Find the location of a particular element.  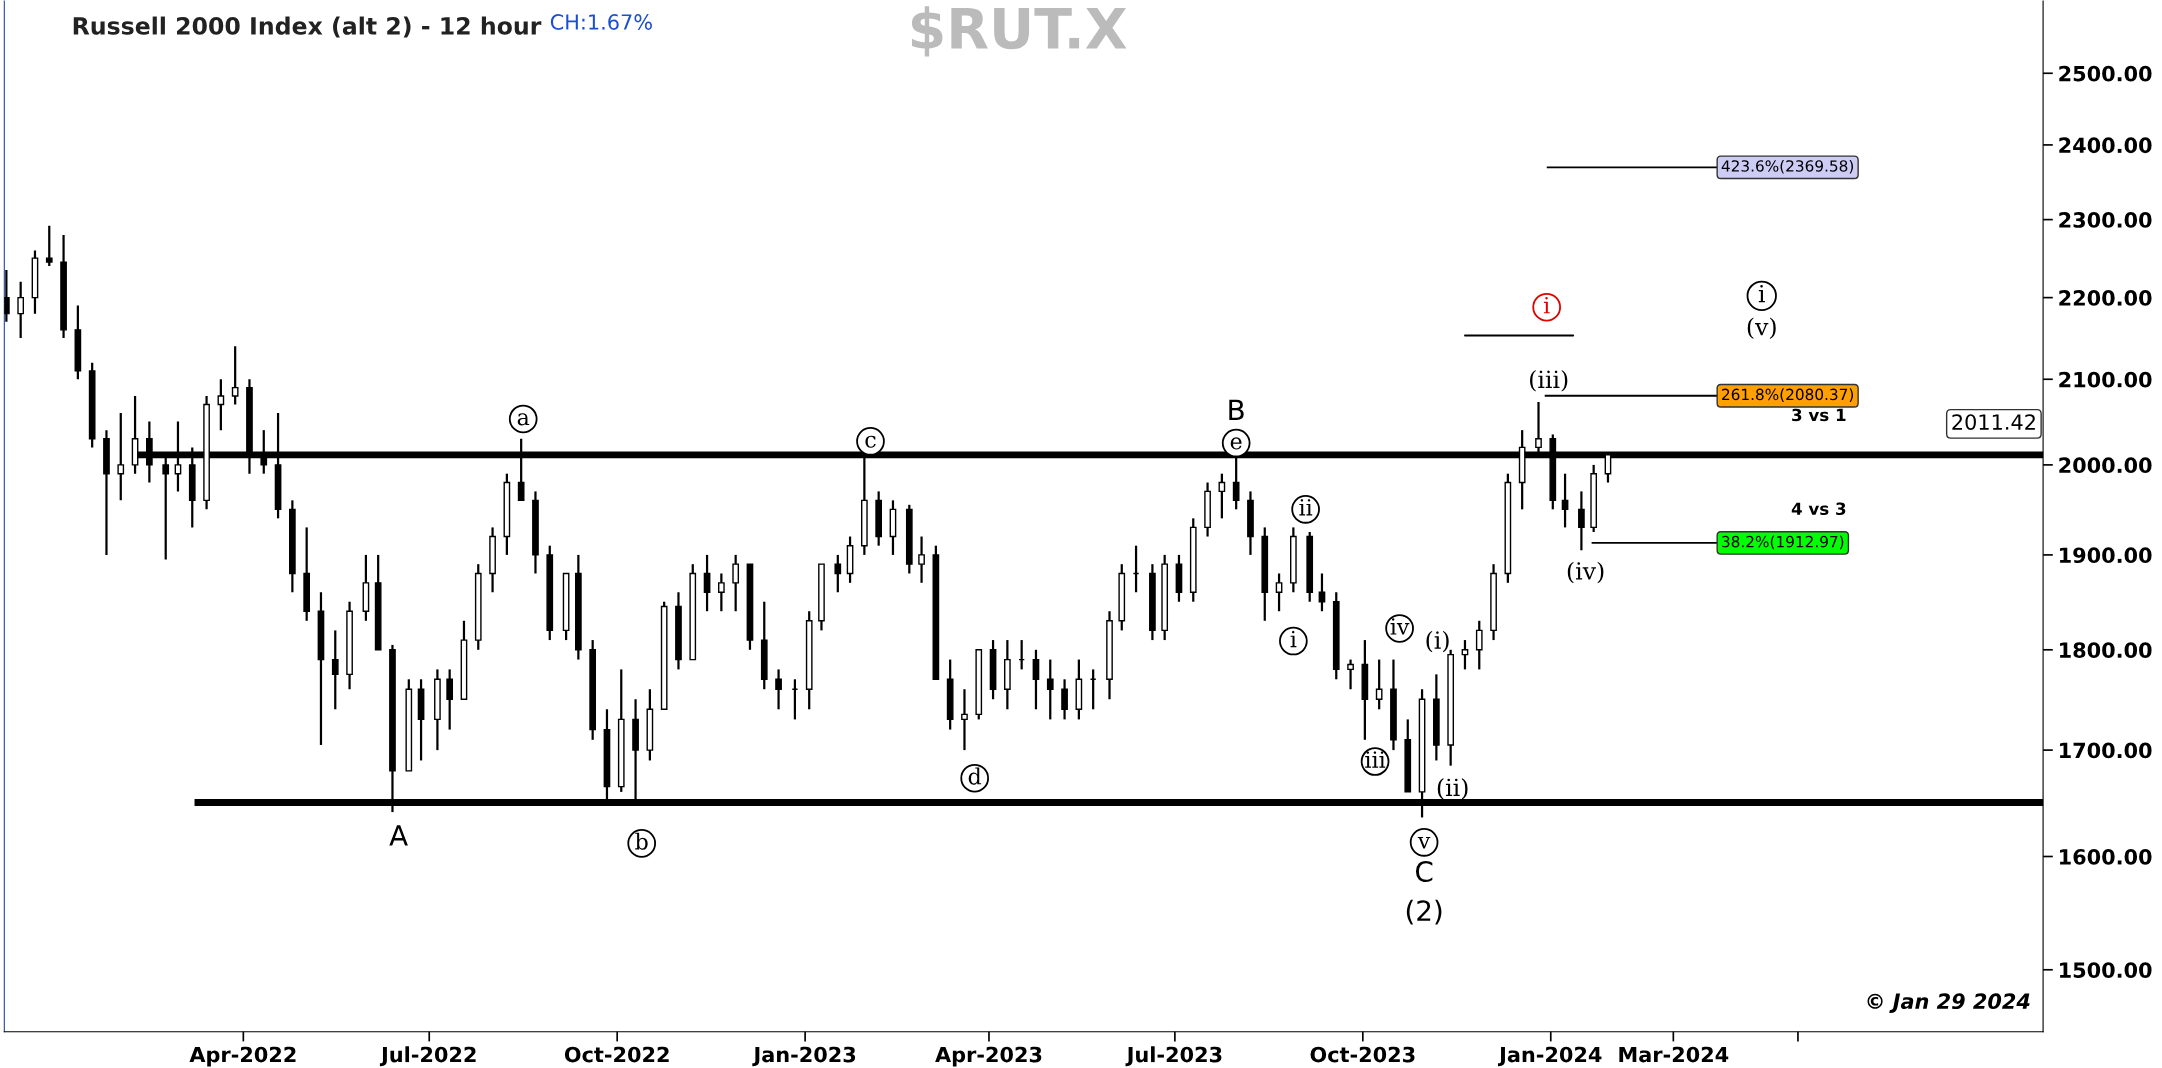

y-tick-label: 2500.00 is located at coordinates (2105, 73).